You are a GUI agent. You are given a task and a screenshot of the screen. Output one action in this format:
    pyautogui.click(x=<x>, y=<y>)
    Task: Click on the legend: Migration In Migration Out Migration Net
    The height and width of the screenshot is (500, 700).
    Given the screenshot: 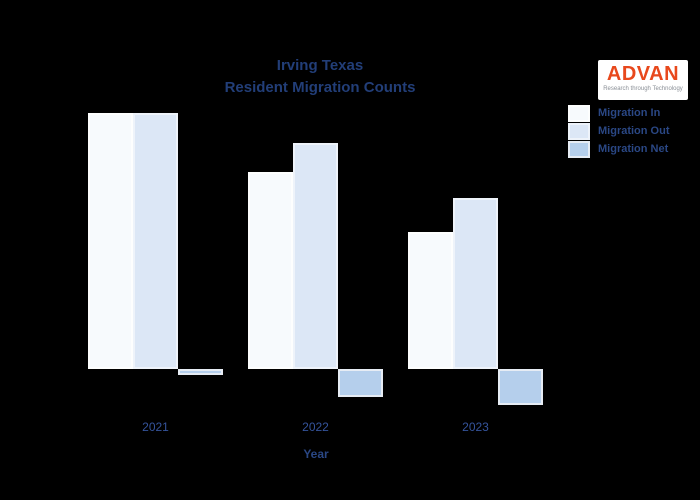 What is the action you would take?
    pyautogui.click(x=619, y=131)
    